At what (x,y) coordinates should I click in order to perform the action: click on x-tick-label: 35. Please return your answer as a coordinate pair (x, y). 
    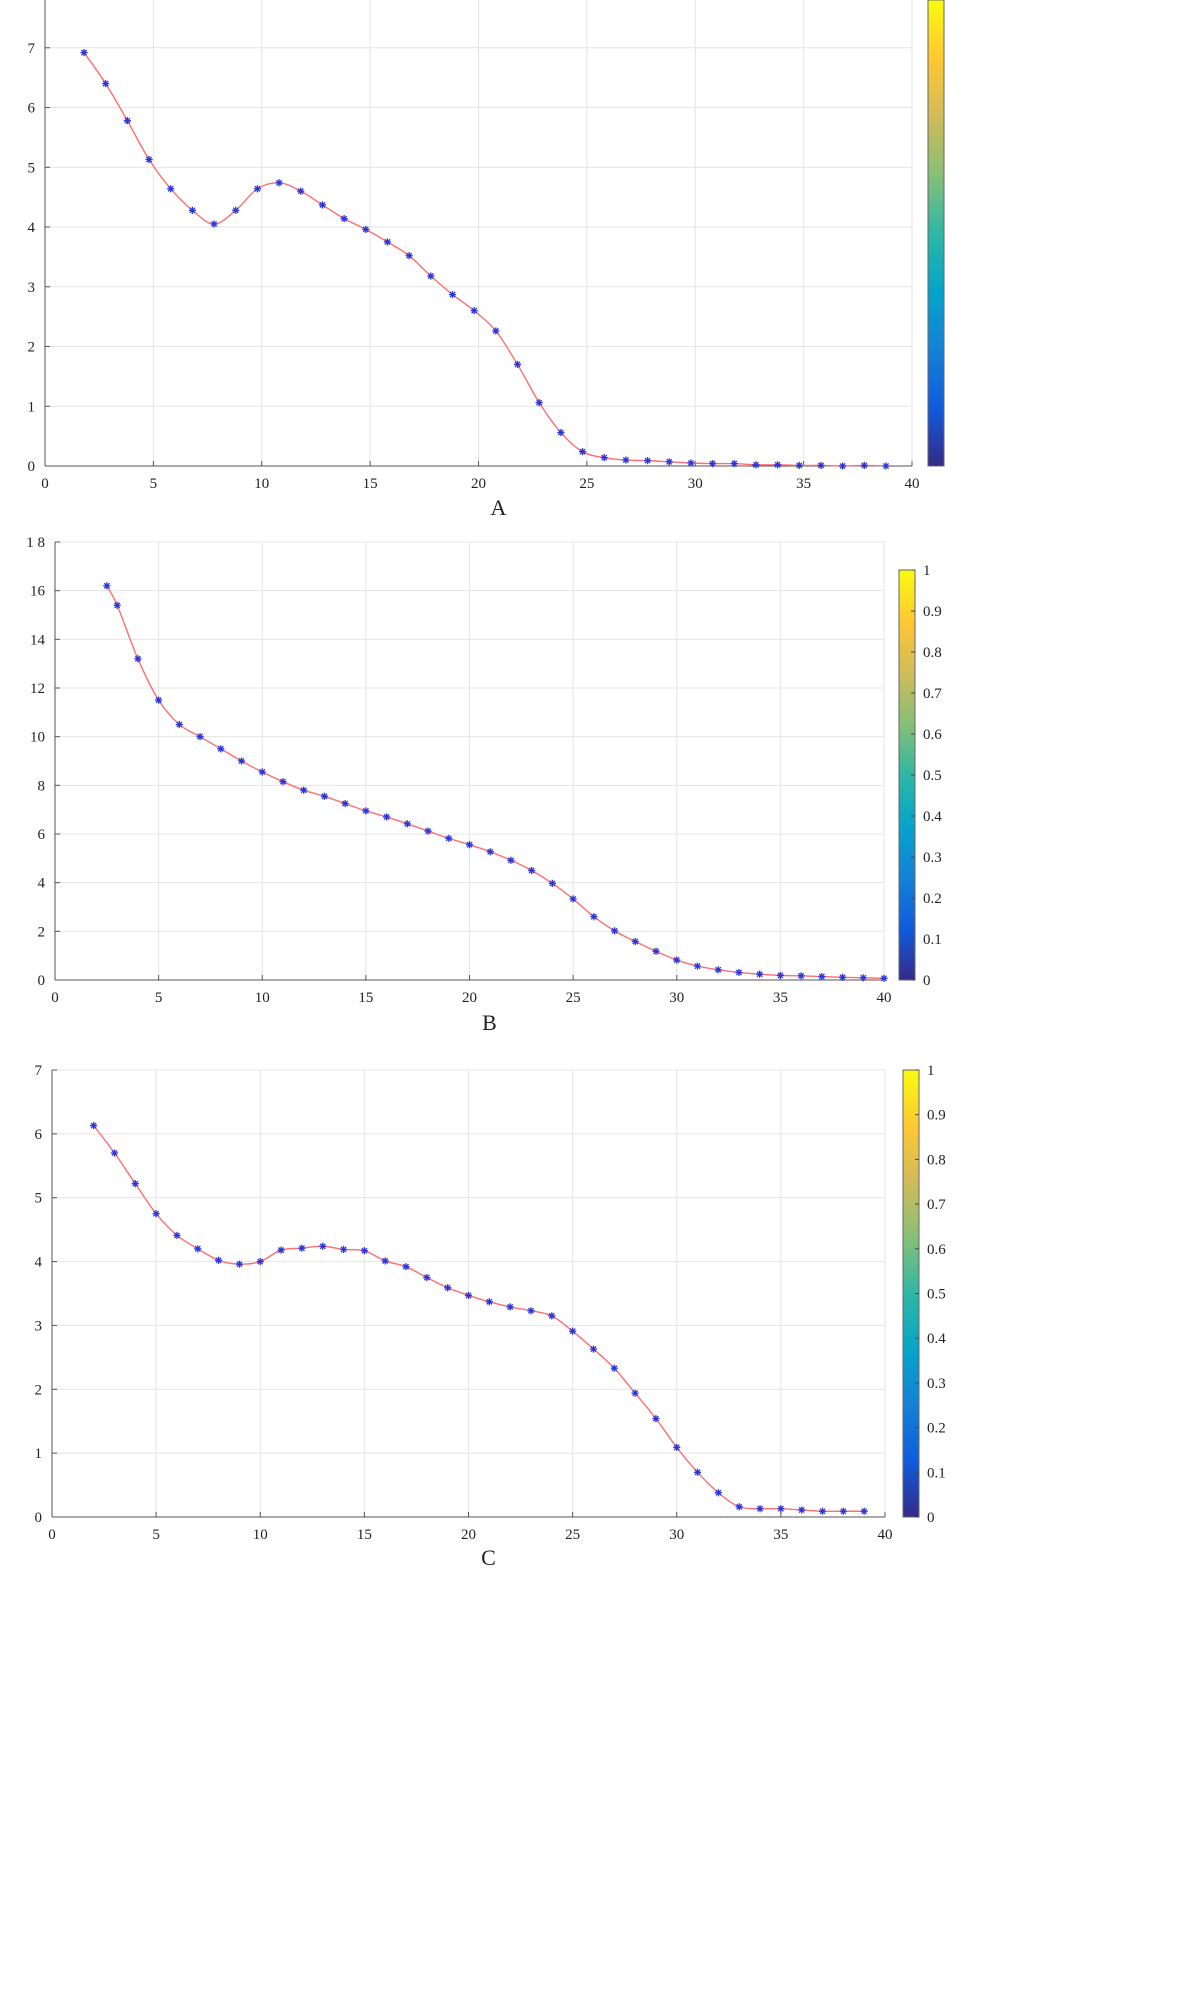
    Looking at the image, I should click on (803, 484).